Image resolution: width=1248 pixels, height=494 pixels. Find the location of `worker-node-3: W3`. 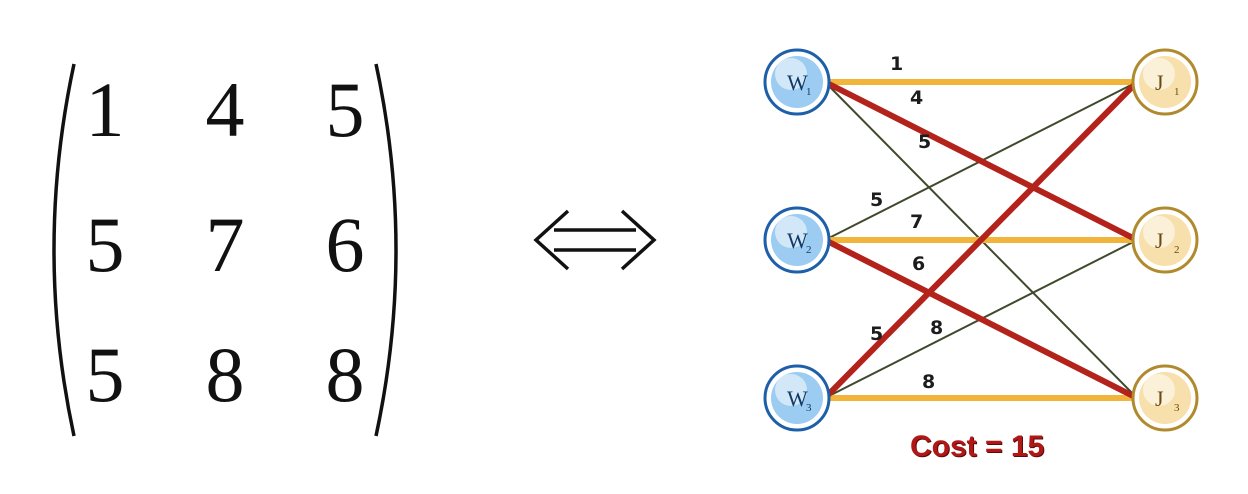

worker-node-3: W3 is located at coordinates (797, 398).